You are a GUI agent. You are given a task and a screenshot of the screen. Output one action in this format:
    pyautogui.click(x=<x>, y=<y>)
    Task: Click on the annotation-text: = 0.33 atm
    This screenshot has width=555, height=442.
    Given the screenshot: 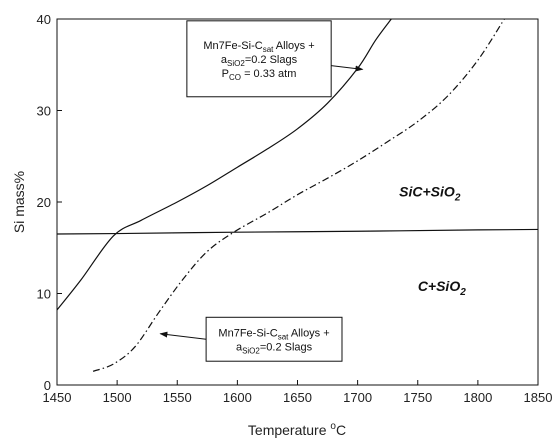 What is the action you would take?
    pyautogui.click(x=268, y=74)
    